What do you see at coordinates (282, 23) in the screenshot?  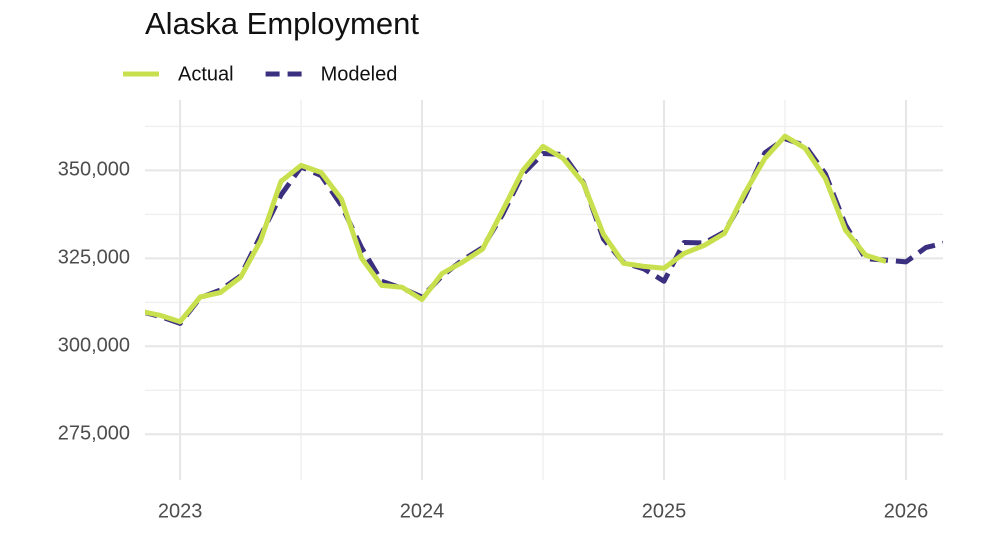 I see `chart-title: Alaska Employment` at bounding box center [282, 23].